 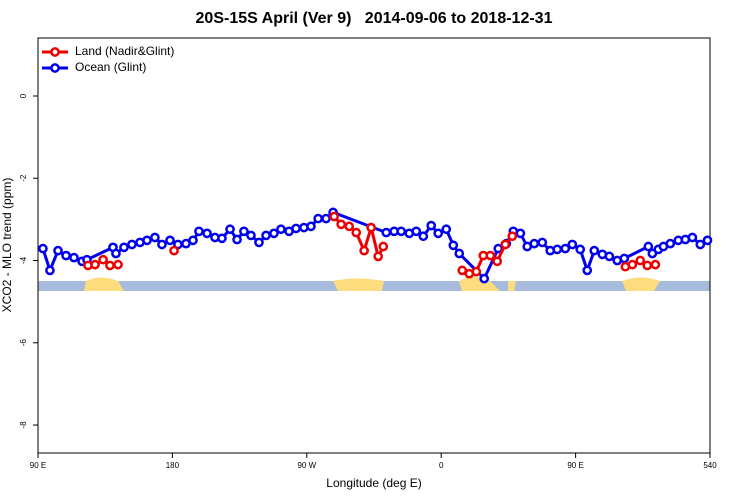 What do you see at coordinates (173, 465) in the screenshot?
I see `x-tick-label: 180` at bounding box center [173, 465].